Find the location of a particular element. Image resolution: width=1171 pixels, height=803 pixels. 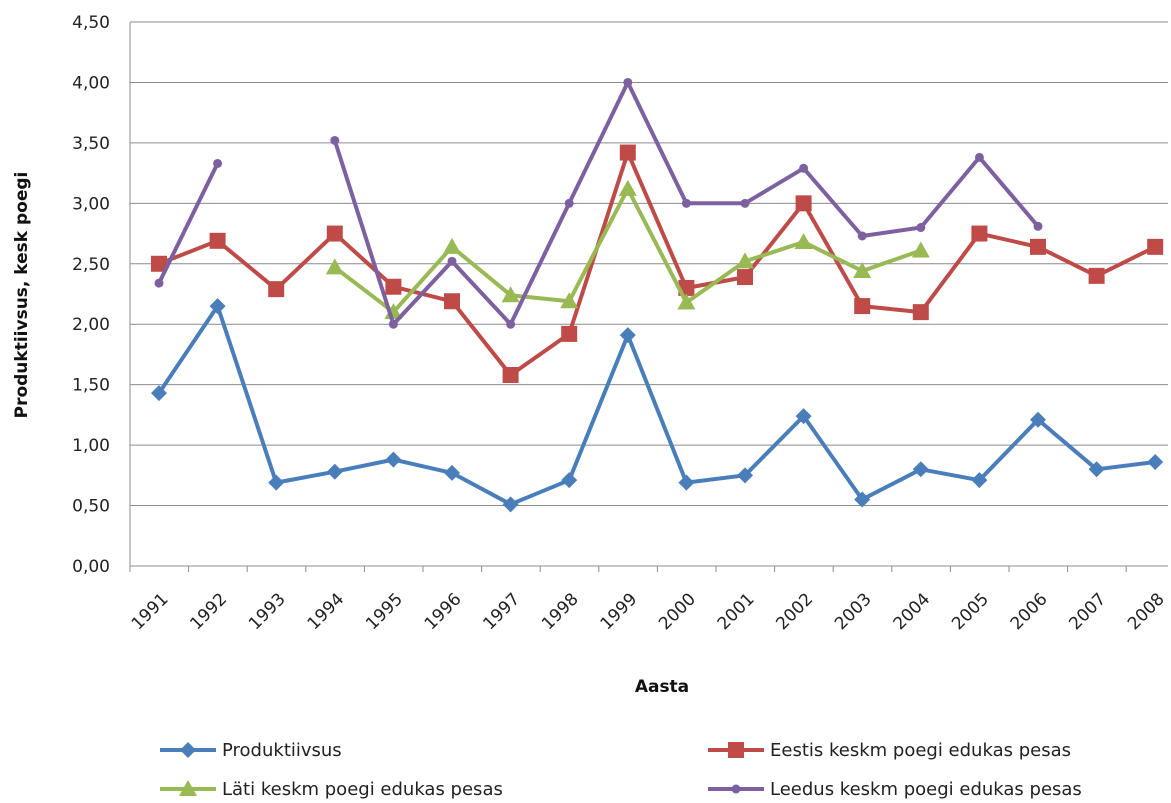

x-tick-label: 1997 is located at coordinates (501, 611).